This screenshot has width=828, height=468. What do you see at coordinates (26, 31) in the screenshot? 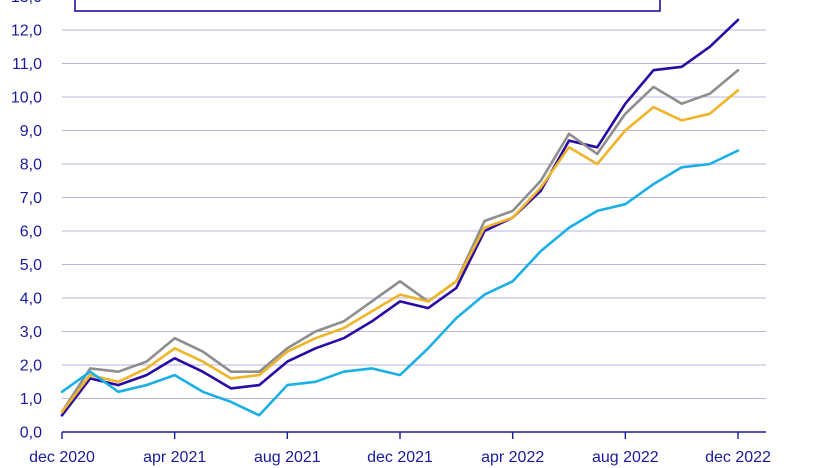
I see `y-tick-label: 12,0` at bounding box center [26, 31].